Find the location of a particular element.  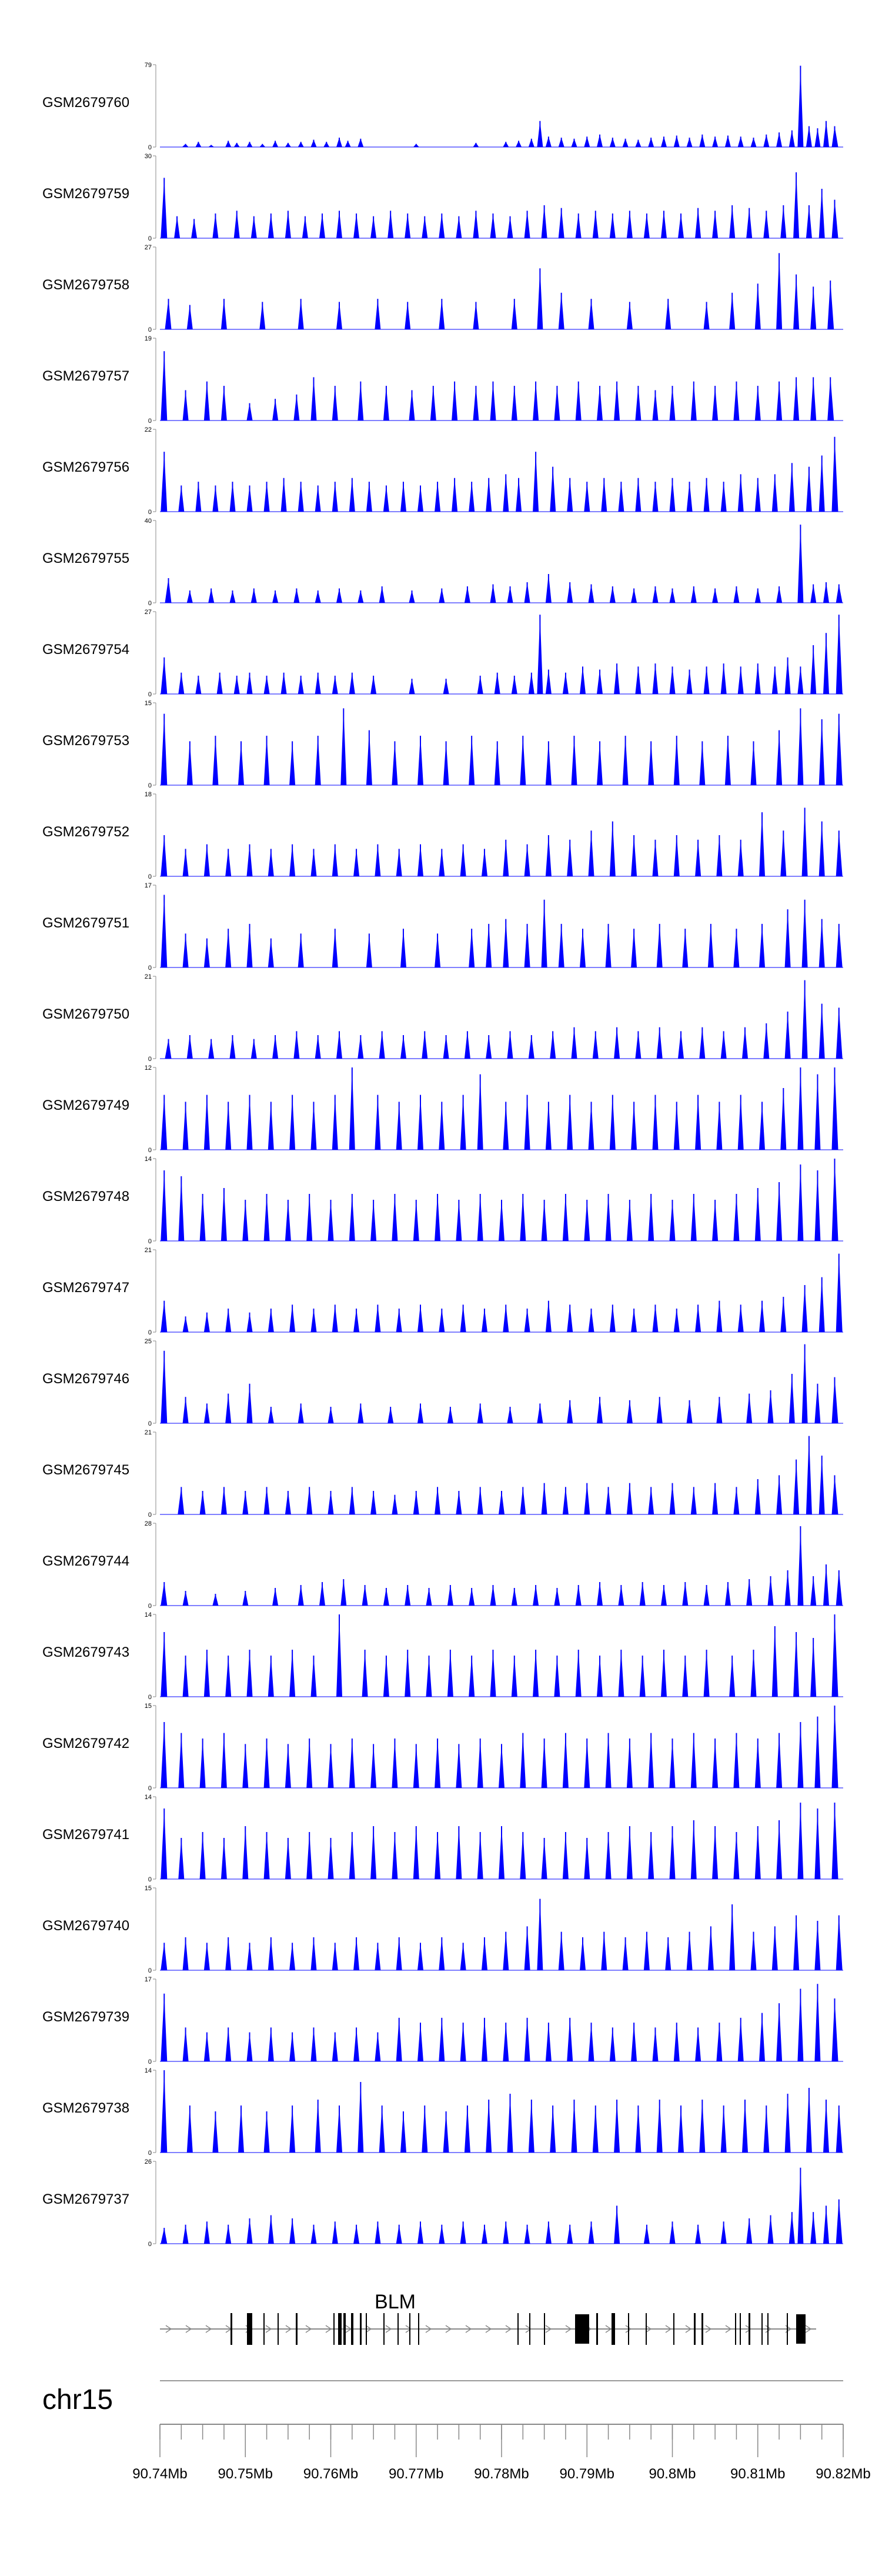

track-label: GSM2679751 is located at coordinates (85, 923).